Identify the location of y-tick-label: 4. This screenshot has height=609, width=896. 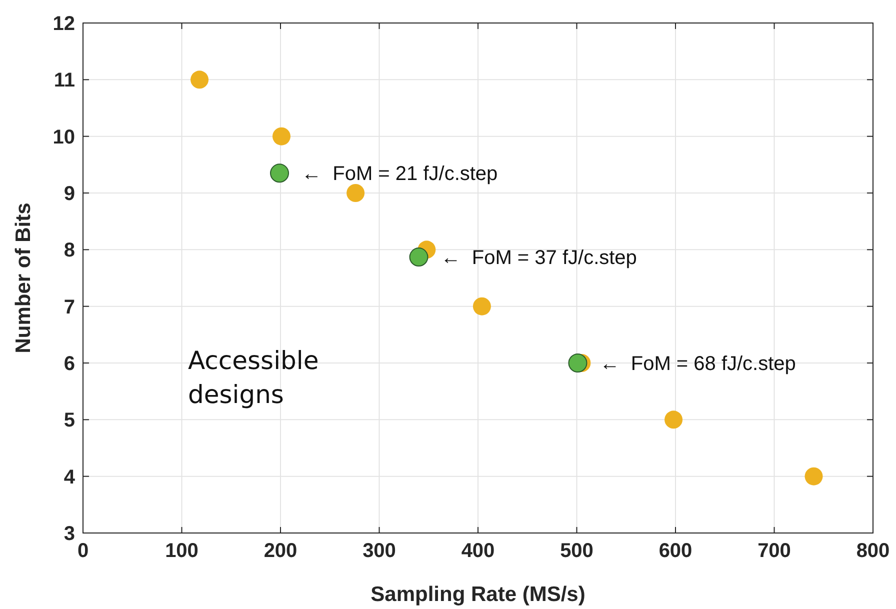
(70, 477).